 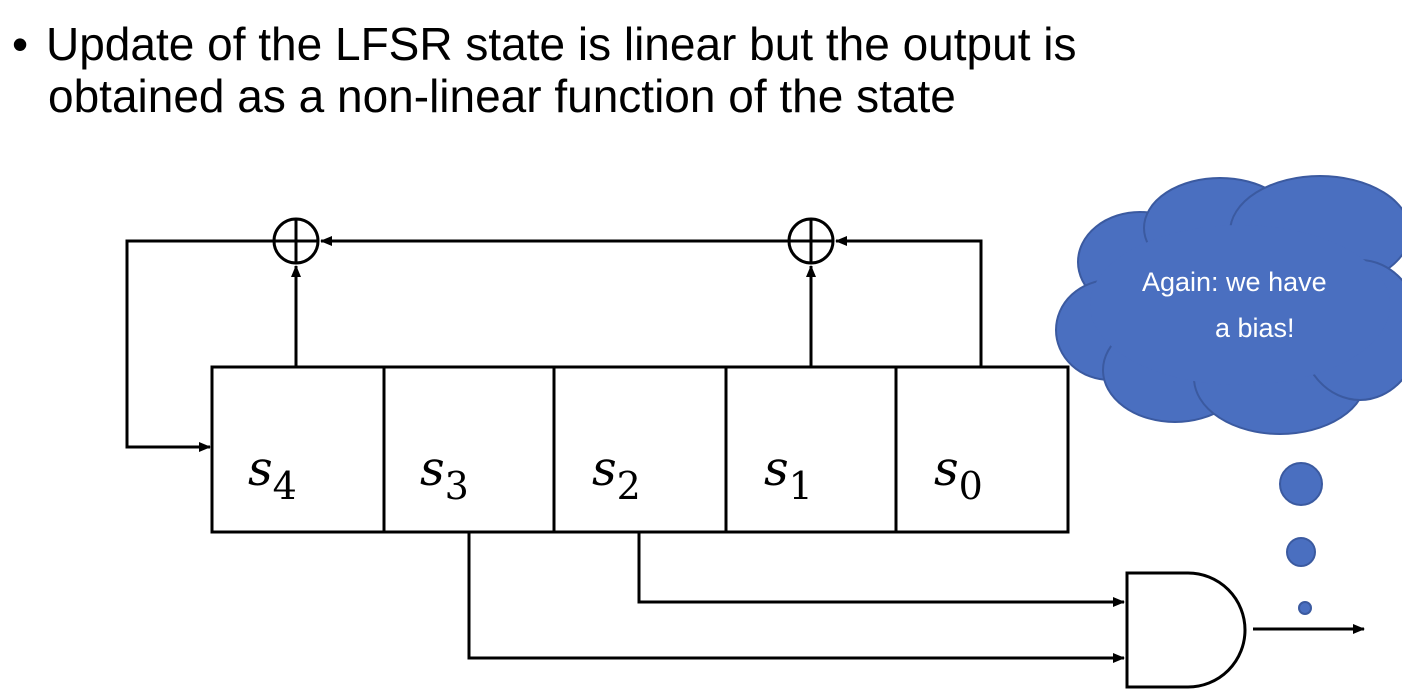 I want to click on tap-s2-wire, so click(x=881, y=569).